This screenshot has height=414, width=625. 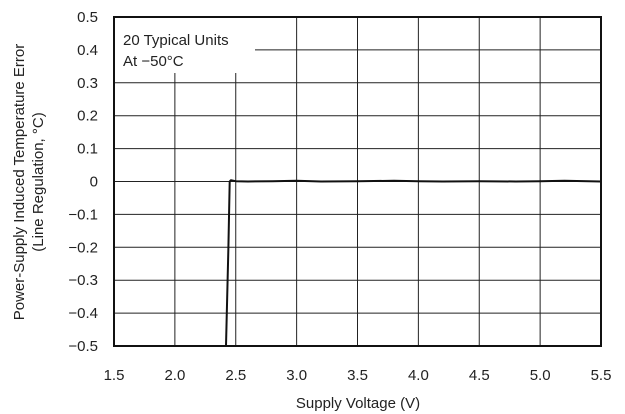 I want to click on annotation-box: 20 Typical Units At −50°C, so click(x=185, y=45).